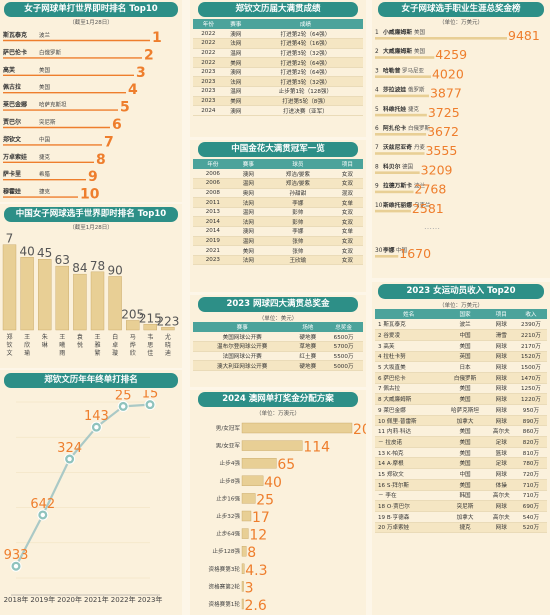  What do you see at coordinates (213, 241) in the screenshot?
I see `table-cell: 2019` at bounding box center [213, 241].